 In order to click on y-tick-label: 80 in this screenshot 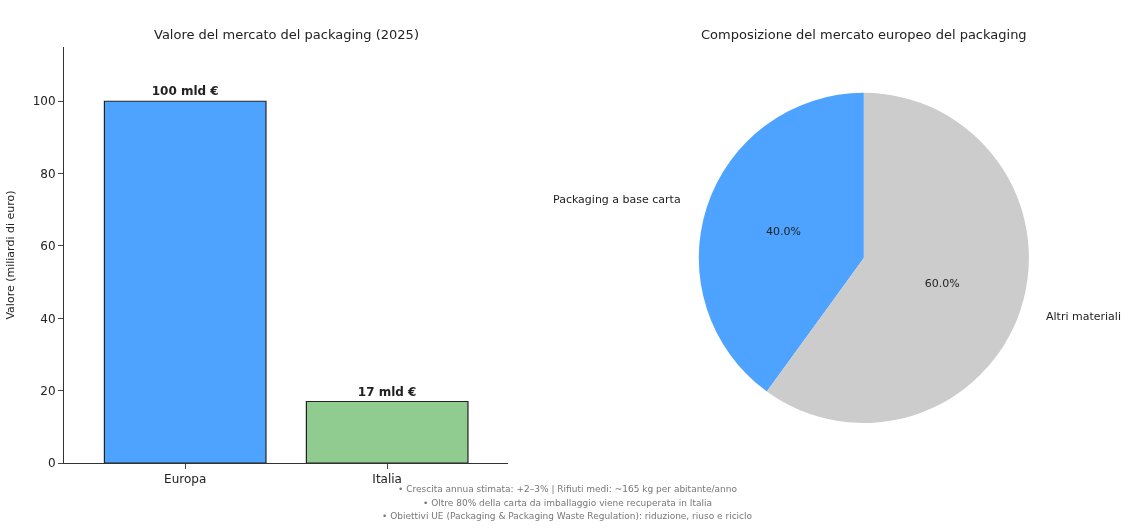, I will do `click(48, 173)`.